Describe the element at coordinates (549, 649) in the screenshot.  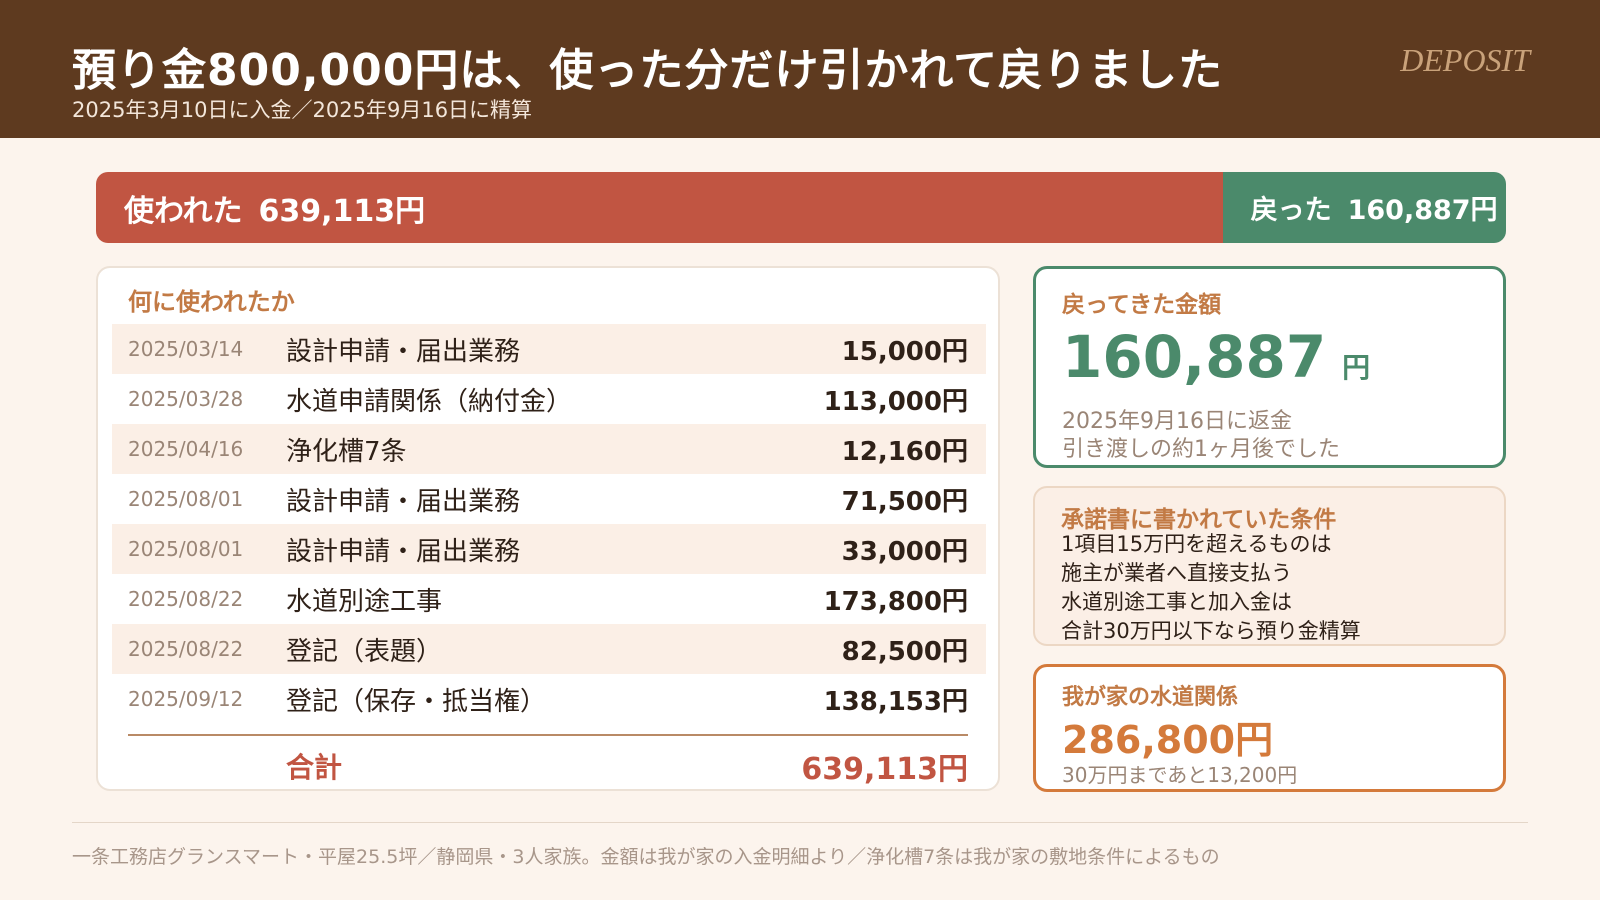
I see `ledger-row: 2025/08/22 登記（表題） 82,500円` at that location.